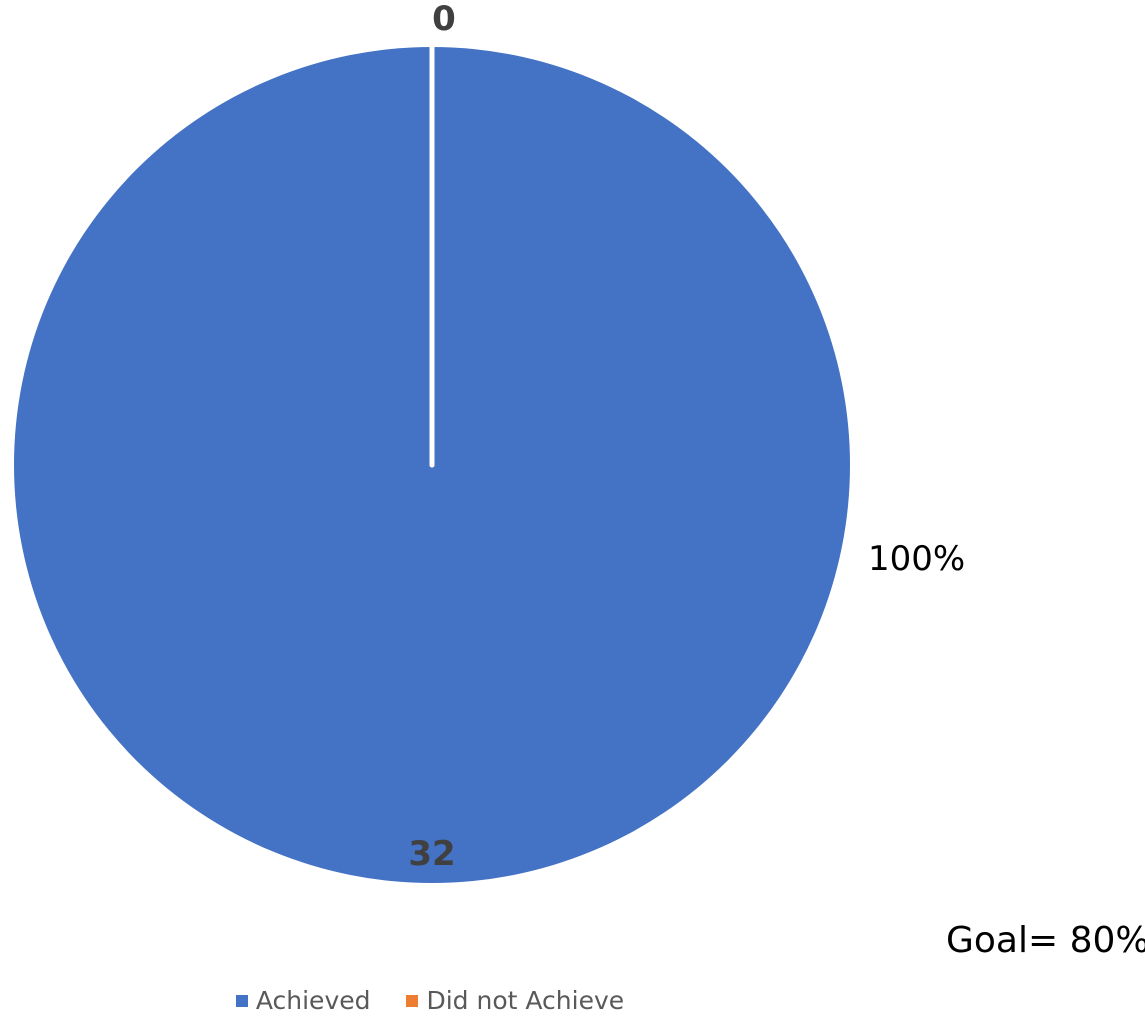 This screenshot has width=1145, height=1020. I want to click on legend-swatch-did-not-achieve, so click(412, 1000).